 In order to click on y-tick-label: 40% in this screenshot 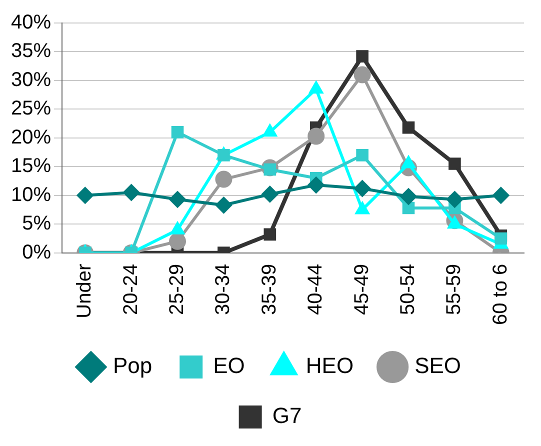, I will do `click(31, 23)`.